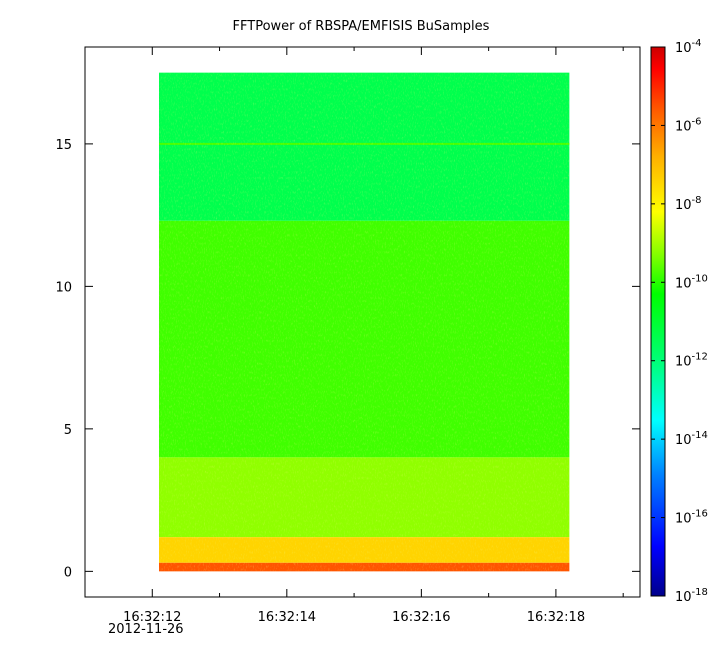 Image resolution: width=724 pixels, height=661 pixels. Describe the element at coordinates (63, 145) in the screenshot. I see `y-tick-label: 15` at that location.